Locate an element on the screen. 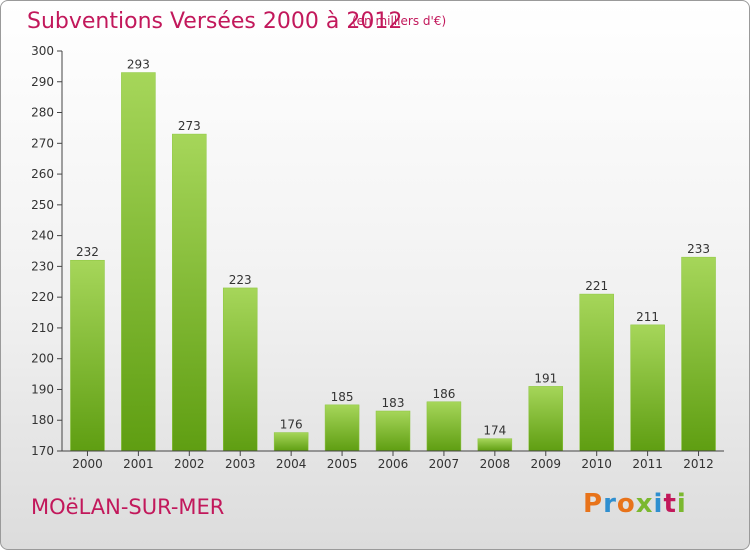 The height and width of the screenshot is (550, 750). y-tick-label: 250 is located at coordinates (42, 205).